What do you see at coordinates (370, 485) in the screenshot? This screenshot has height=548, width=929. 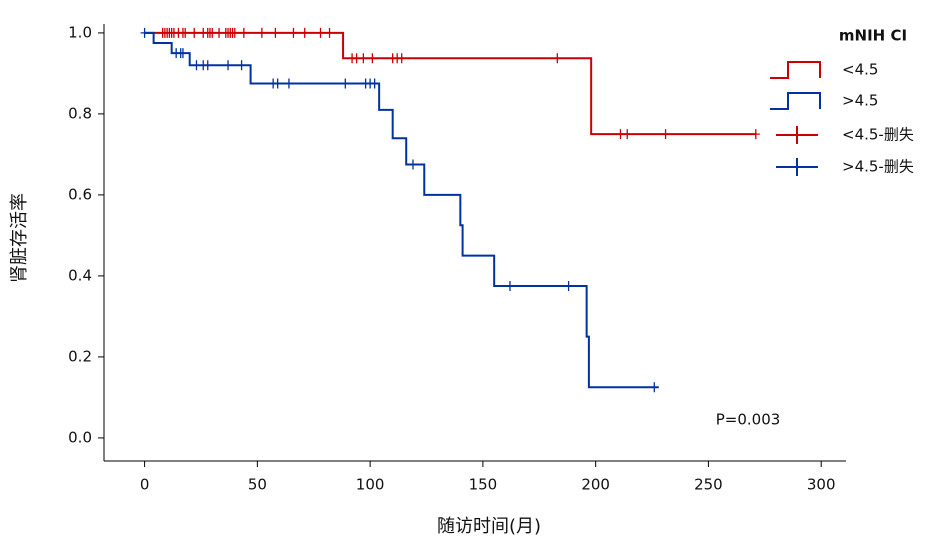 I see `x-tick-label: 100` at bounding box center [370, 485].